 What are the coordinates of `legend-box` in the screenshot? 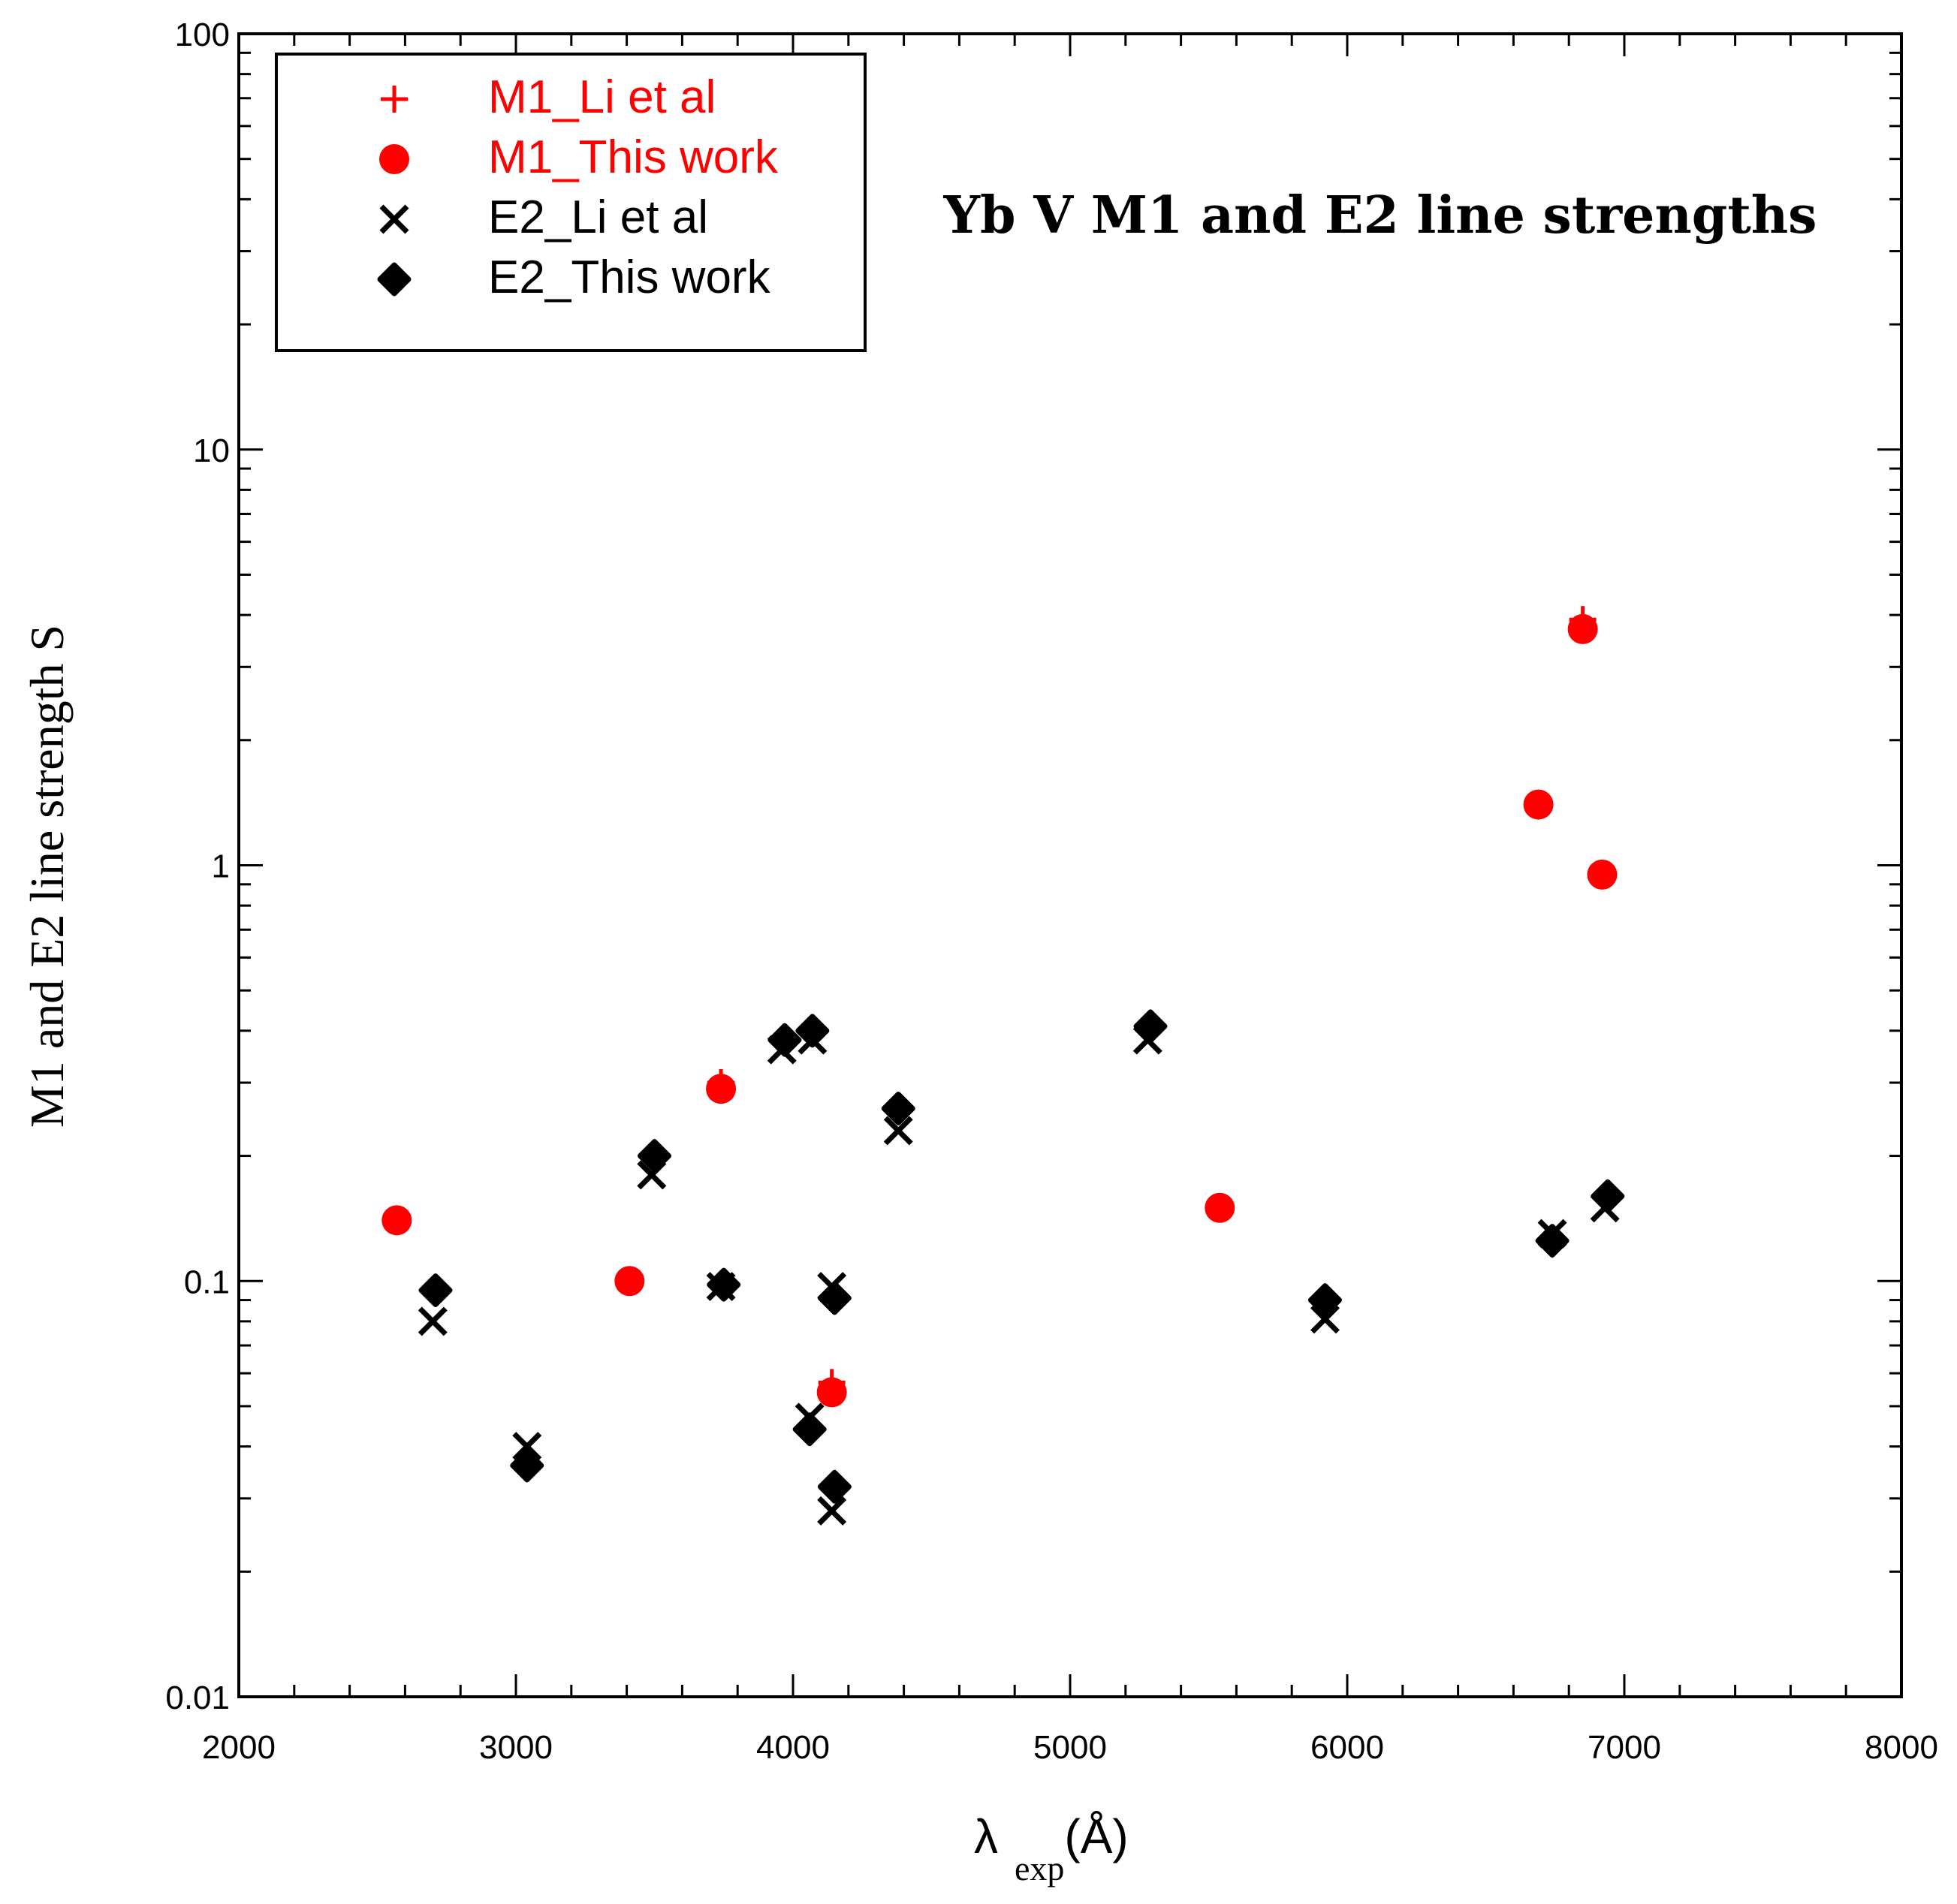 It's located at (571, 202).